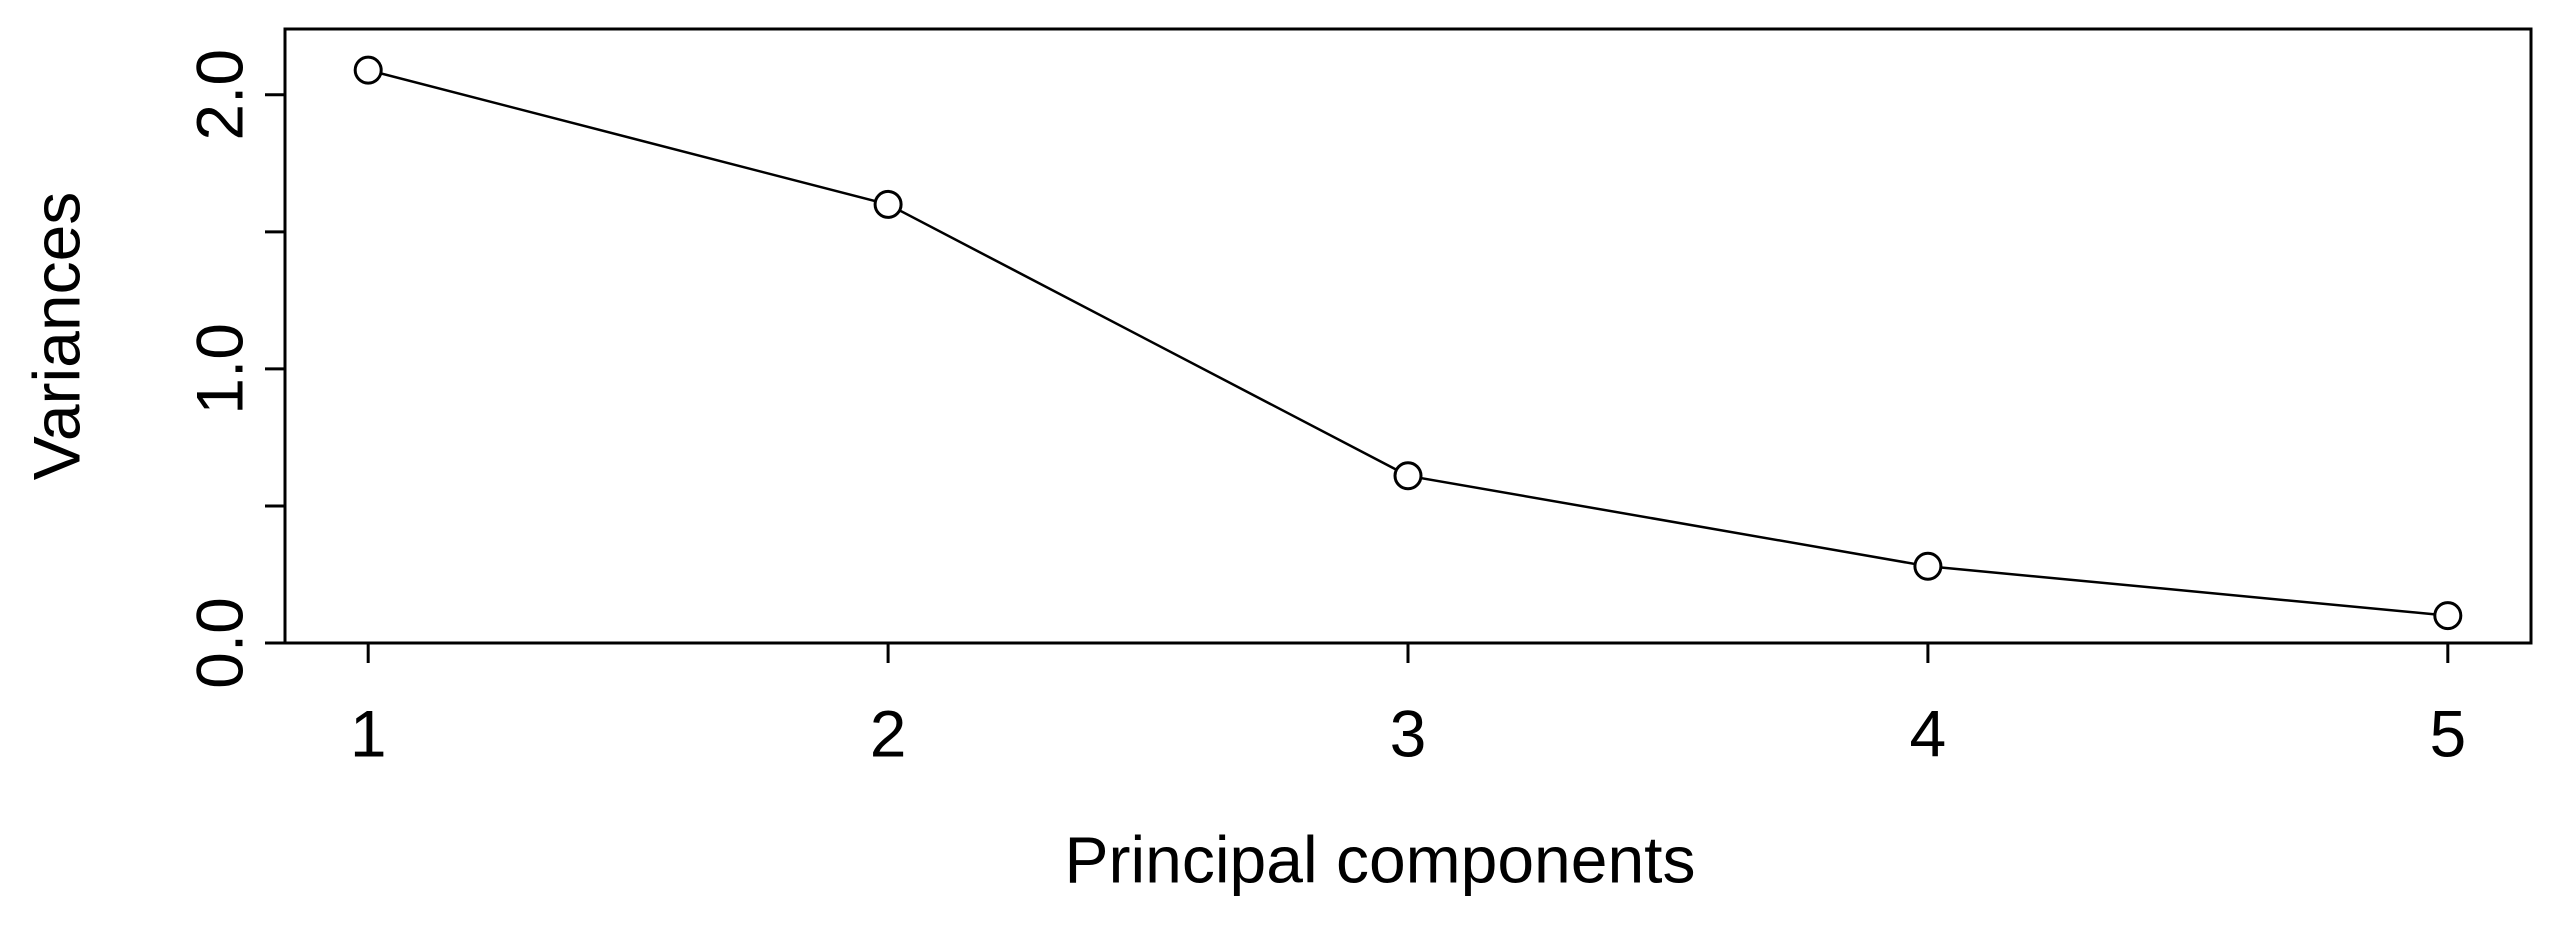 The width and height of the screenshot is (2552, 926). I want to click on y-axis-label: Variances, so click(56, 336).